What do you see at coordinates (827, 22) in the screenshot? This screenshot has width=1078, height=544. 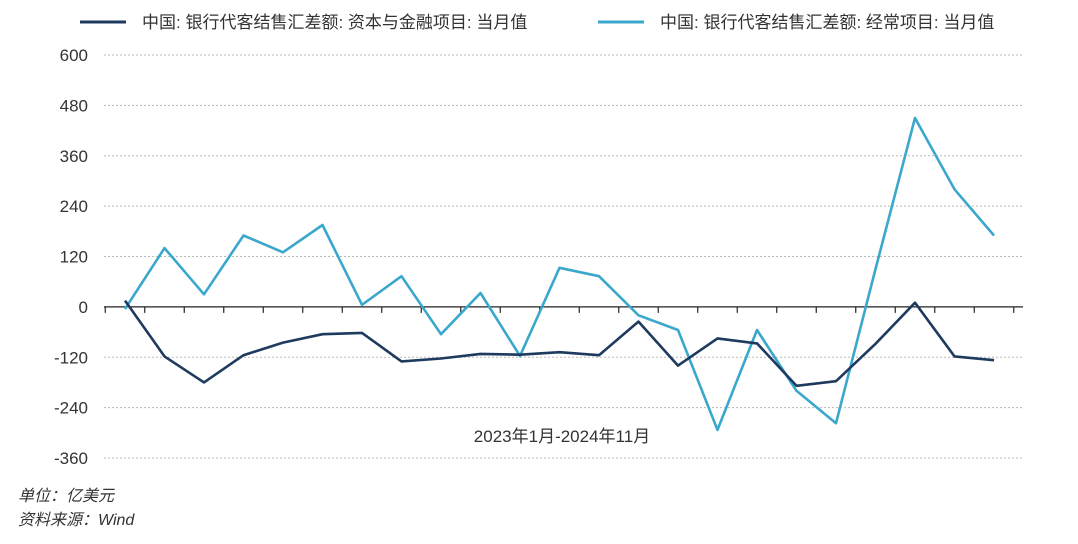 I see `legend-label-current-account: 中国: 银行代客结售汇差额: 经常项目: 当月值` at bounding box center [827, 22].